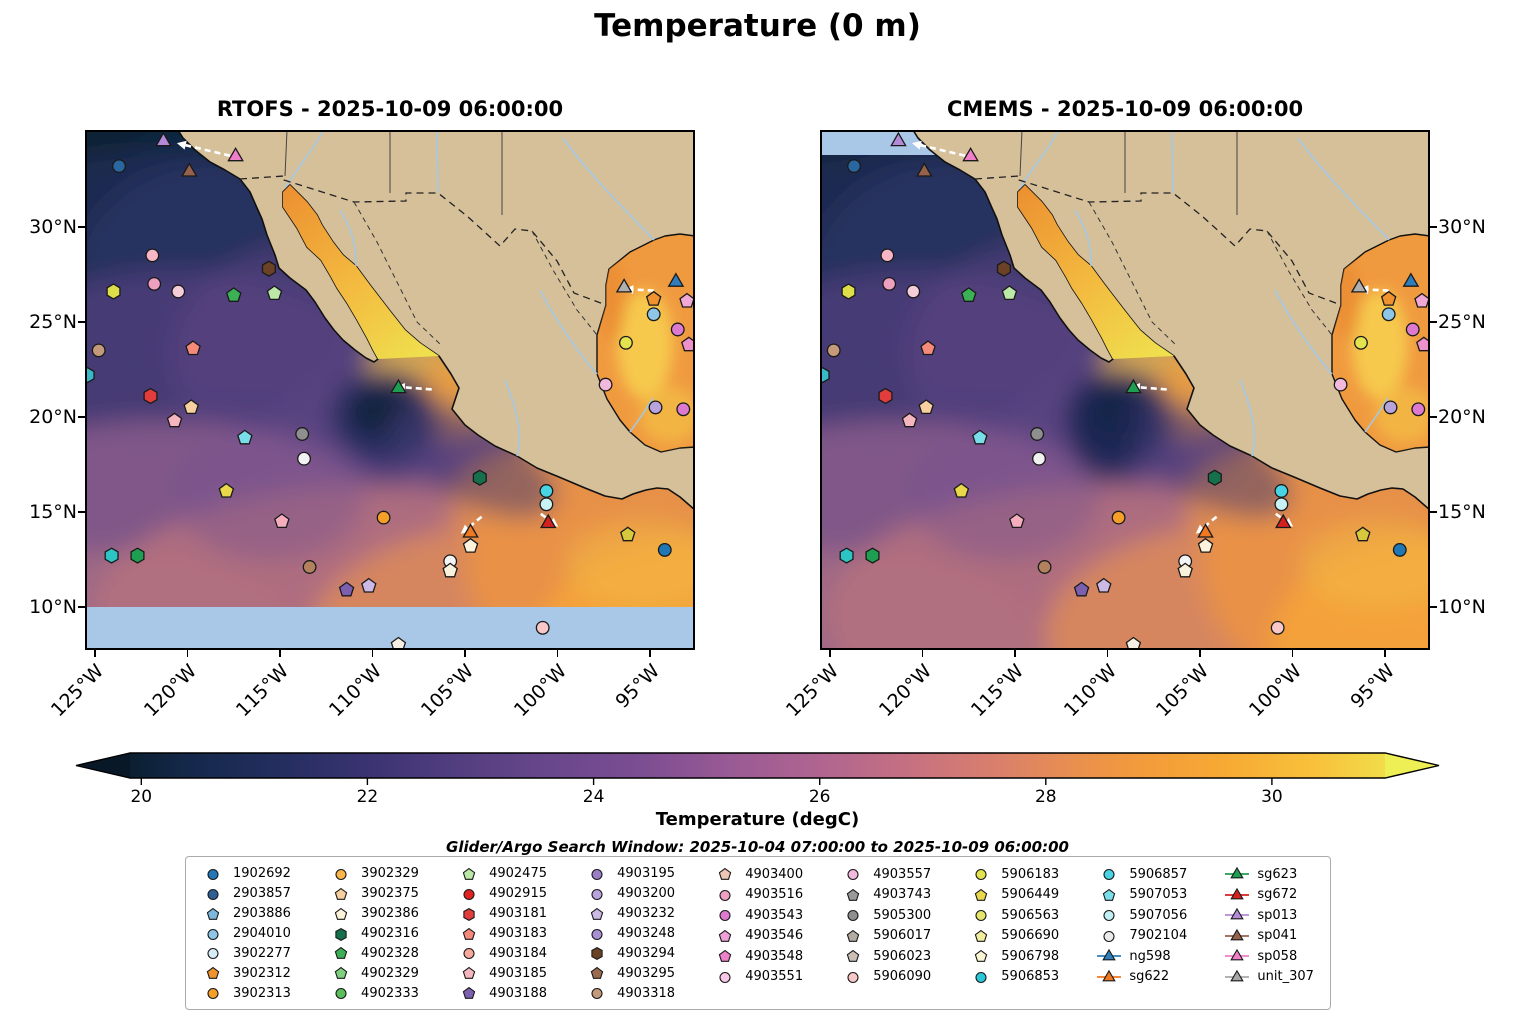  I want to click on legend-entry: sp041, so click(1269, 936).